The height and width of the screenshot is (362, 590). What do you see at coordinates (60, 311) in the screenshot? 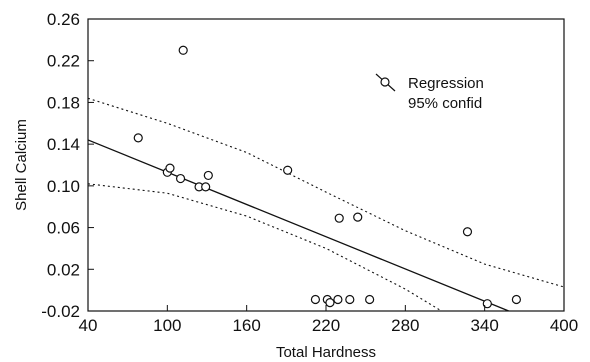
I see `y-tick-label: -0.02` at bounding box center [60, 311].